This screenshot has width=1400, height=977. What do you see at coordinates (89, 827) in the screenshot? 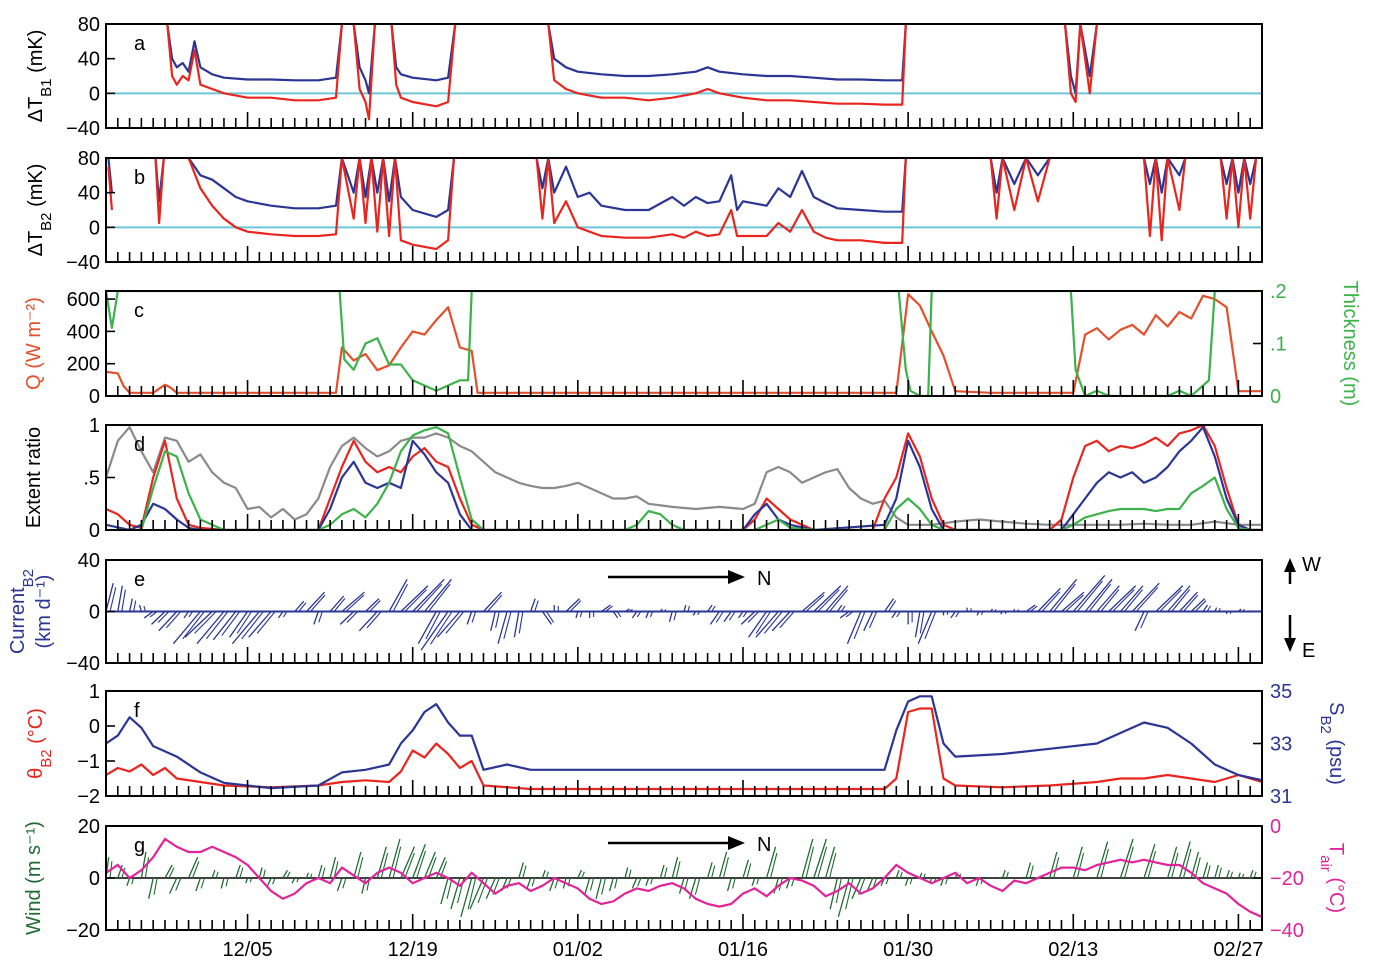
I see `y-tick-label: 20` at bounding box center [89, 827].